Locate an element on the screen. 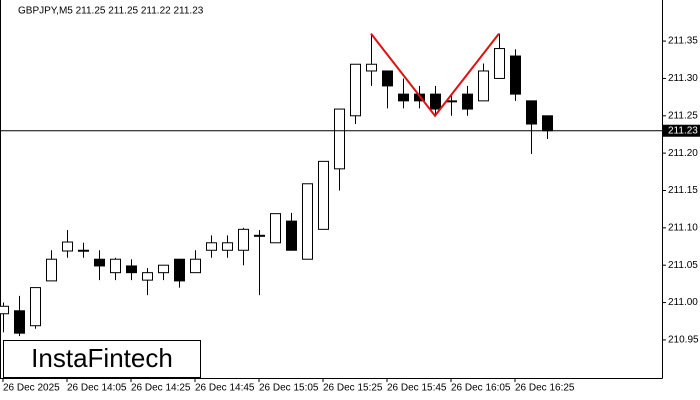  y-tick-label: 211.20 is located at coordinates (683, 153).